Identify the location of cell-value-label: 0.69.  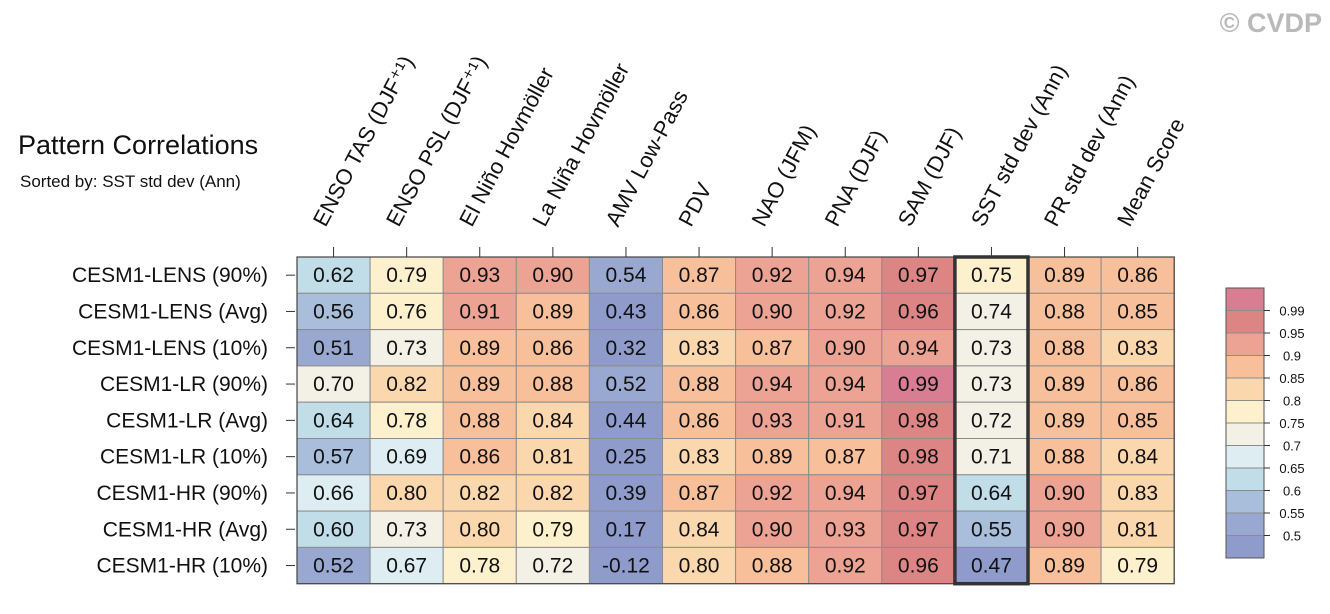
(406, 457).